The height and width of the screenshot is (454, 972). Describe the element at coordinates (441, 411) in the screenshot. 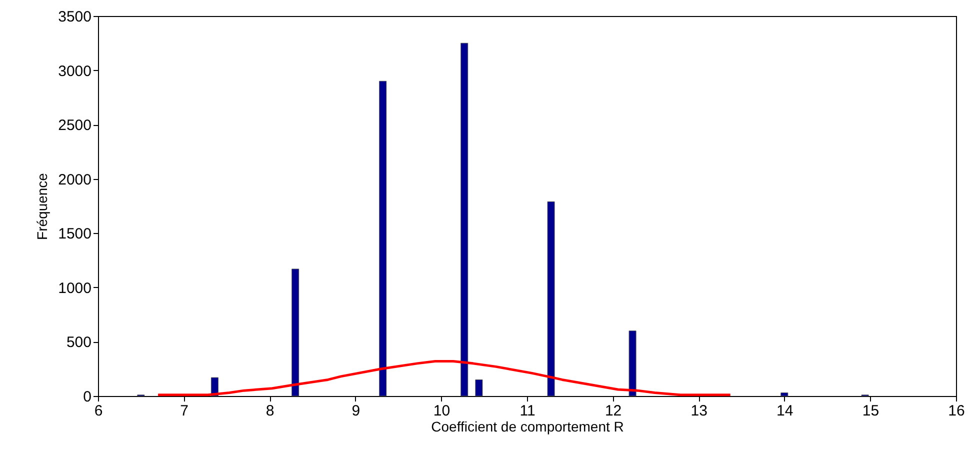

I see `x-tick-label: 10` at that location.